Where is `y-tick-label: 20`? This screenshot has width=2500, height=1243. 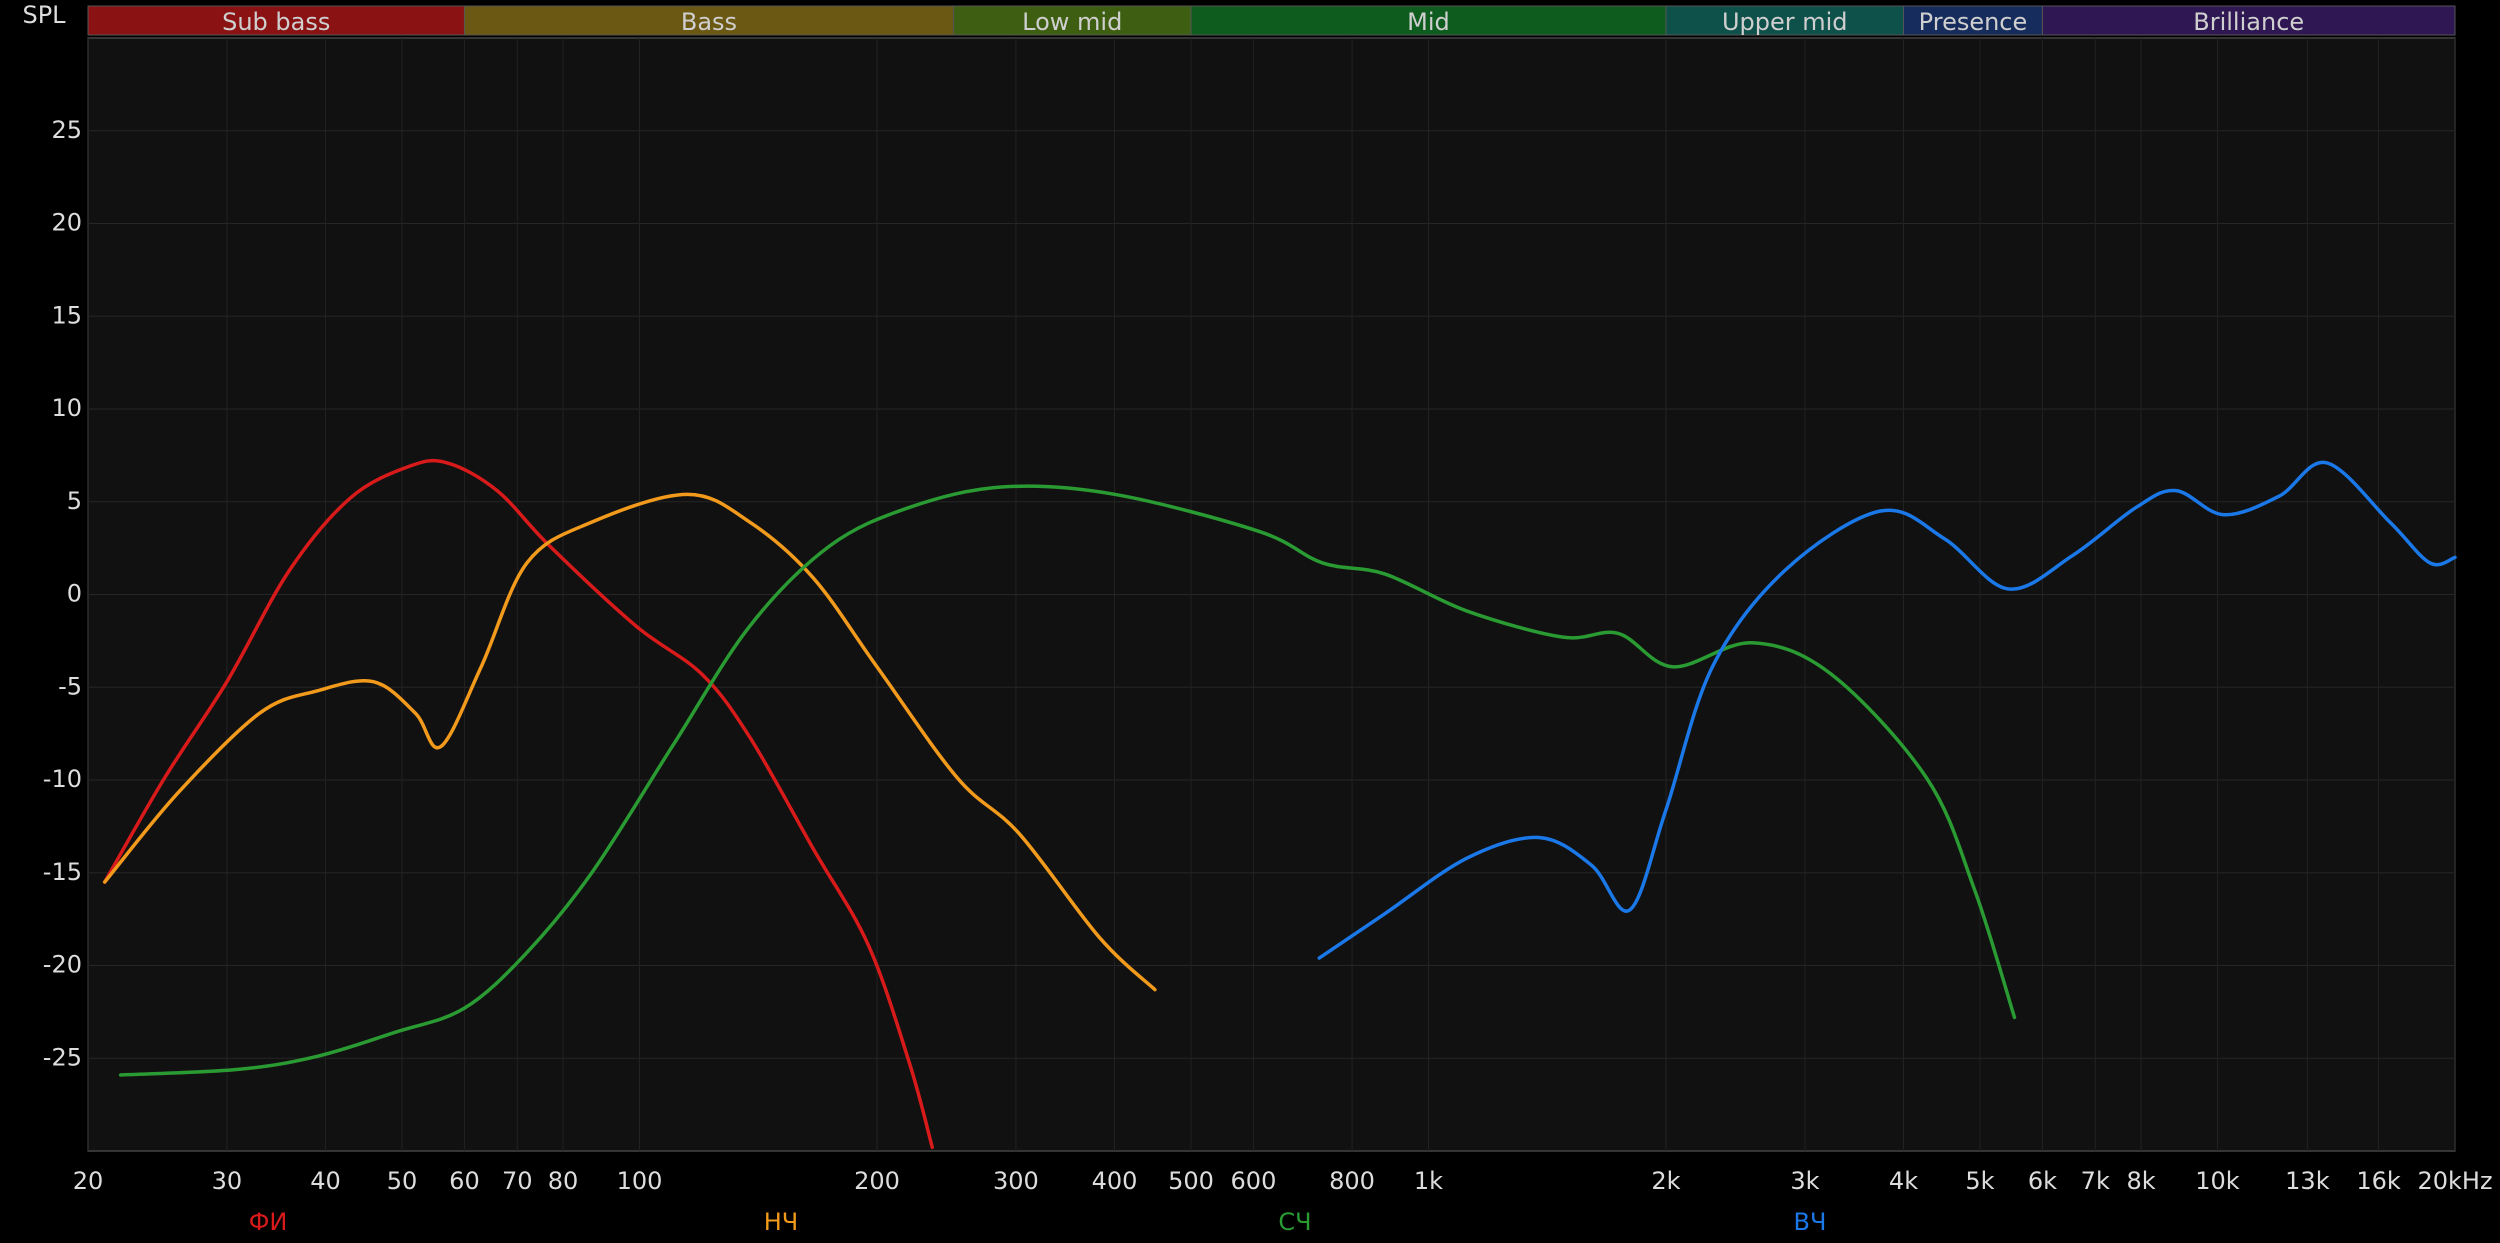 y-tick-label: 20 is located at coordinates (66, 223).